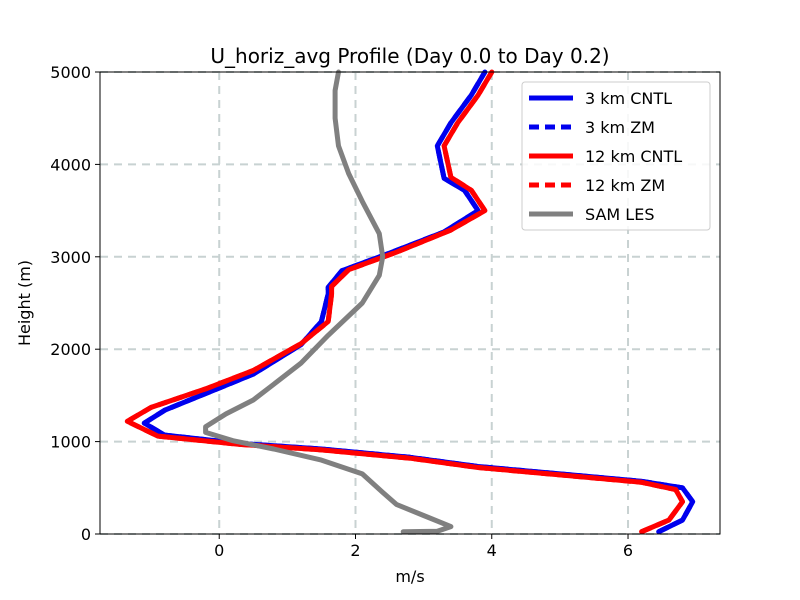 The width and height of the screenshot is (800, 600). I want to click on legend-box, so click(616, 156).